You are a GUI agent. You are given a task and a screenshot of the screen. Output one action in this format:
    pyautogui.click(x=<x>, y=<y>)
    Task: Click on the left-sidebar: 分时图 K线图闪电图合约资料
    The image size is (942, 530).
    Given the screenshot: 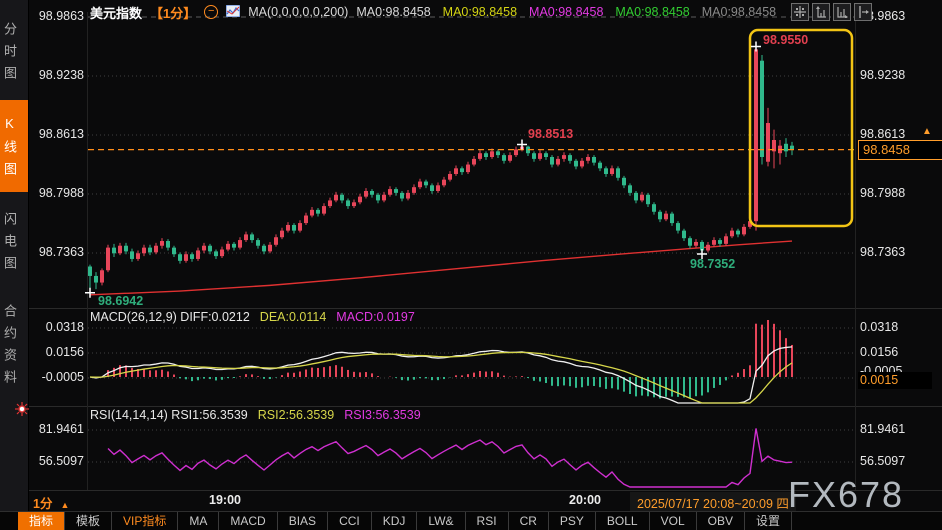 What is the action you would take?
    pyautogui.click(x=14, y=255)
    